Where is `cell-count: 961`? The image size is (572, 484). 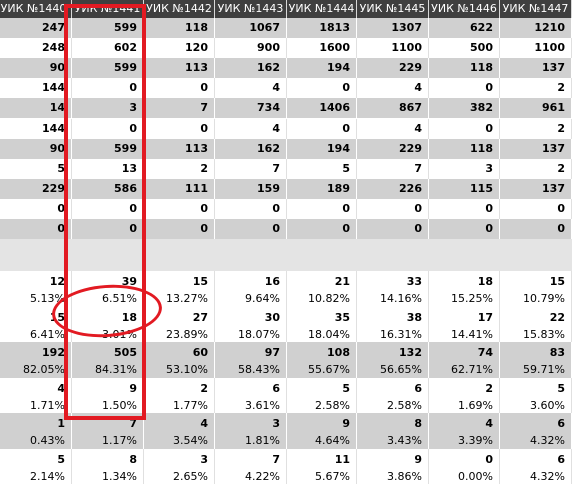
cell-count: 961 is located at coordinates (553, 108).